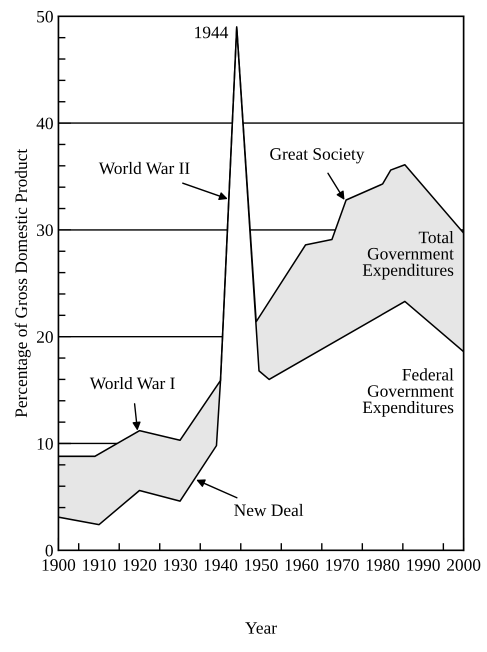  What do you see at coordinates (180, 565) in the screenshot?
I see `x-tick-label: 1930` at bounding box center [180, 565].